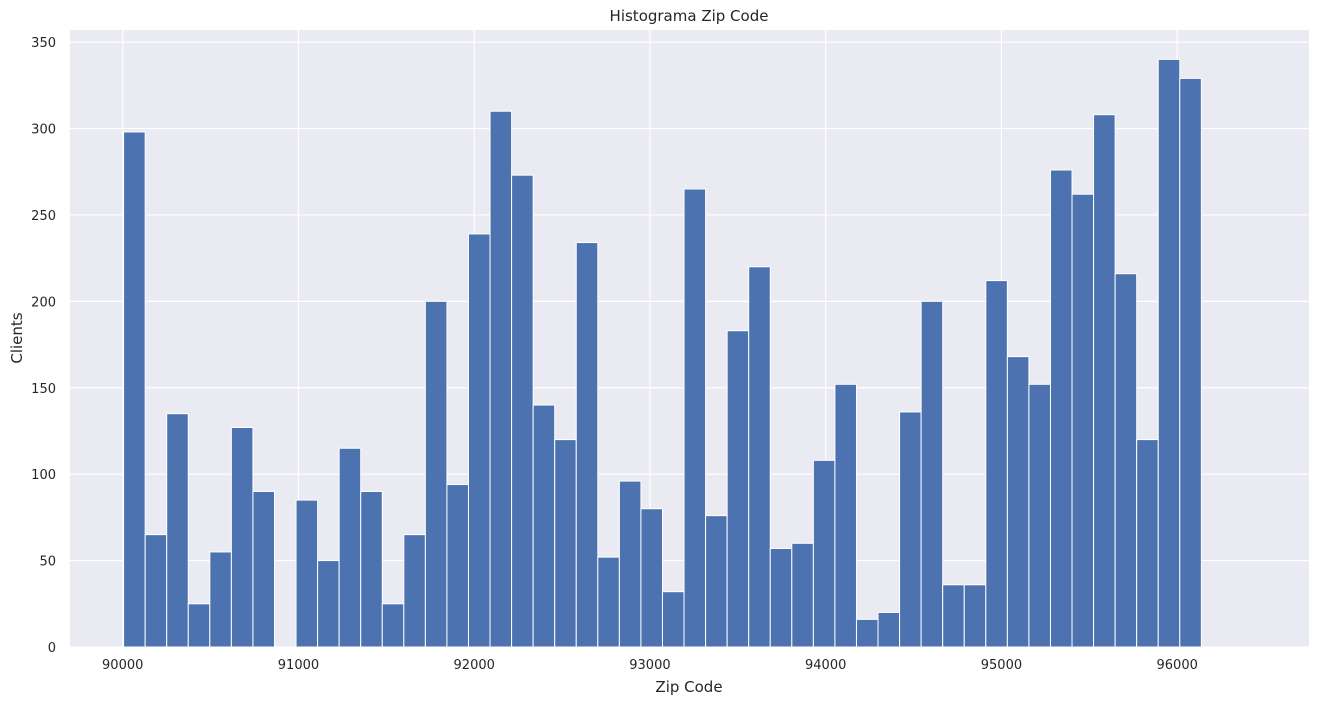  Describe the element at coordinates (298, 665) in the screenshot. I see `x-tick-label: 91000` at that location.